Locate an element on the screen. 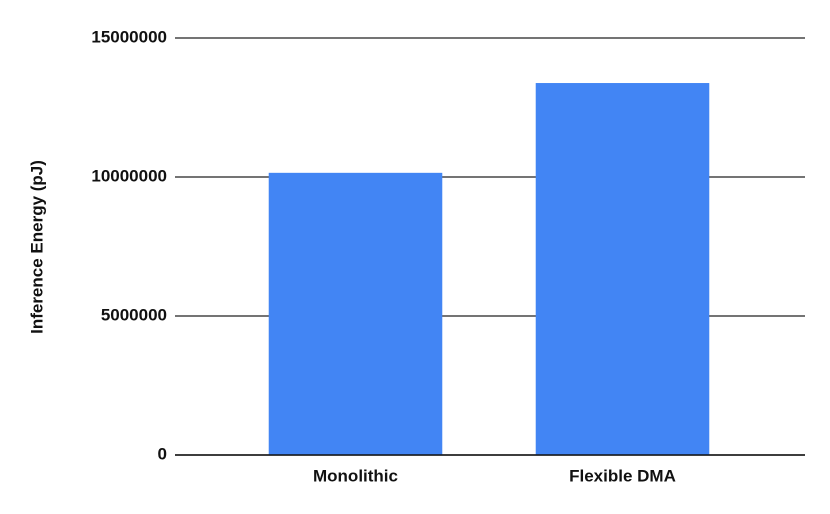 The width and height of the screenshot is (830, 514). x-tick-label: Monolithic is located at coordinates (355, 475).